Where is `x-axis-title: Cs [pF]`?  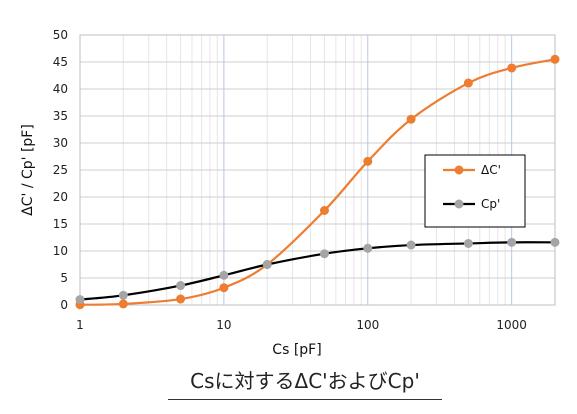 x-axis-title: Cs [pF] is located at coordinates (296, 350).